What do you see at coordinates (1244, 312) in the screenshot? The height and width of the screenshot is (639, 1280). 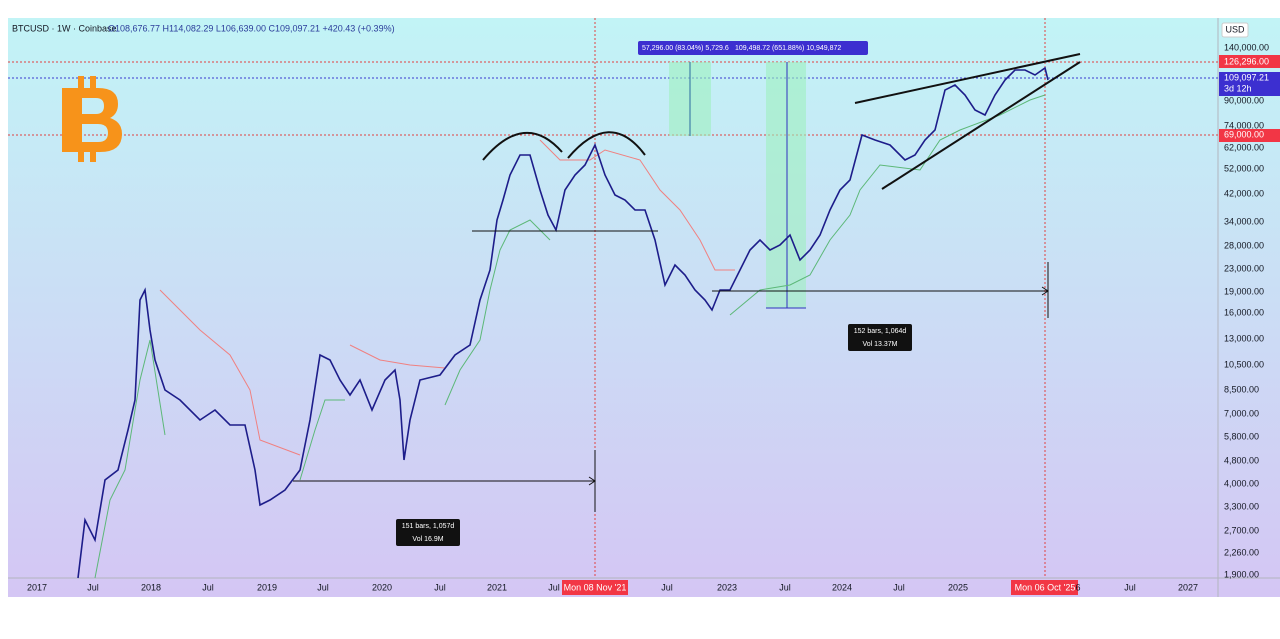 I see `price-tick-label: 16,000.00` at bounding box center [1244, 312].